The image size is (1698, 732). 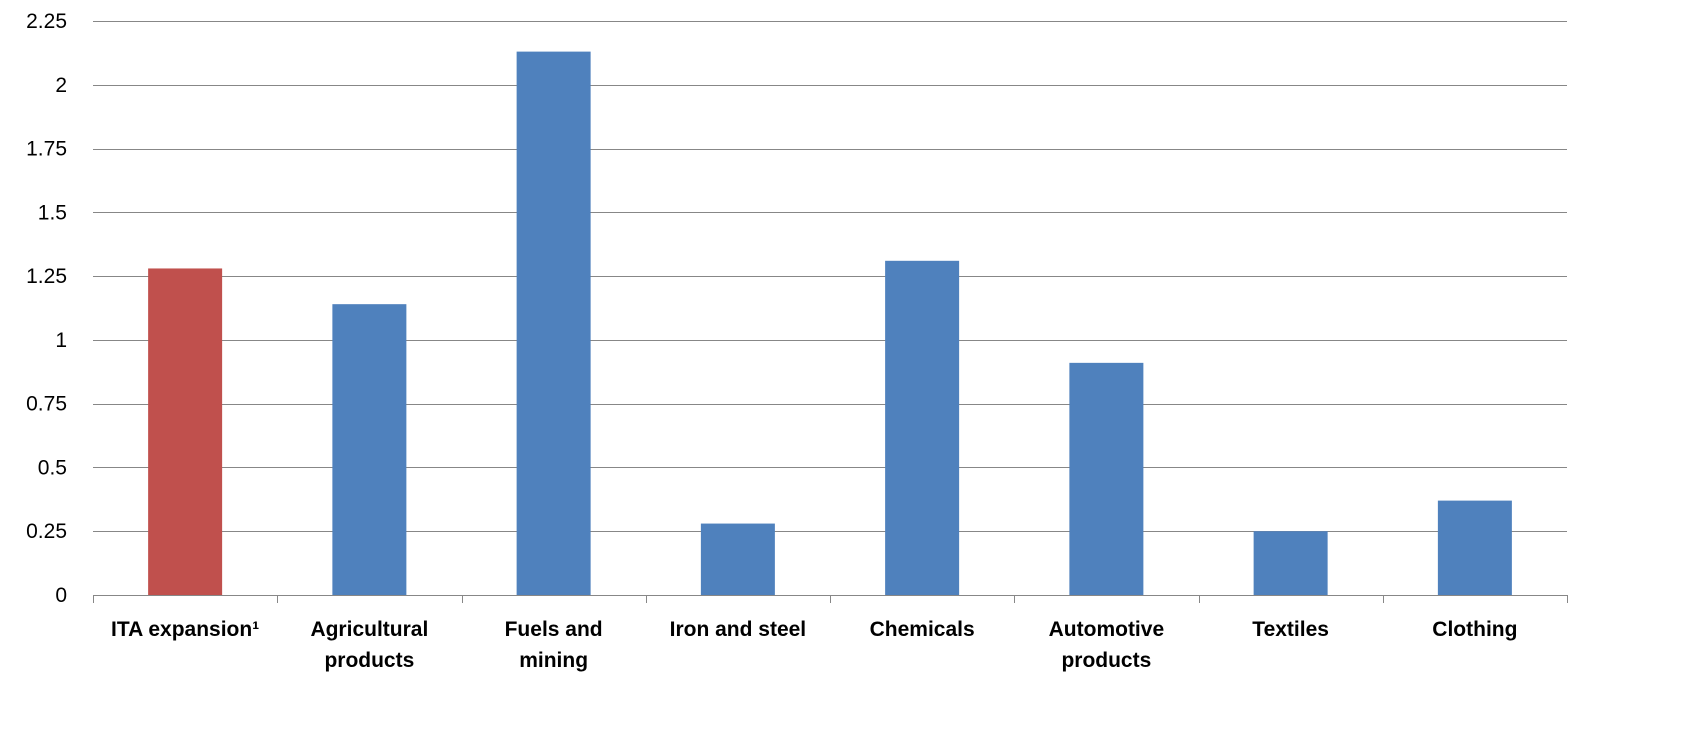 What do you see at coordinates (922, 629) in the screenshot?
I see `x-category-label: Chemicals` at bounding box center [922, 629].